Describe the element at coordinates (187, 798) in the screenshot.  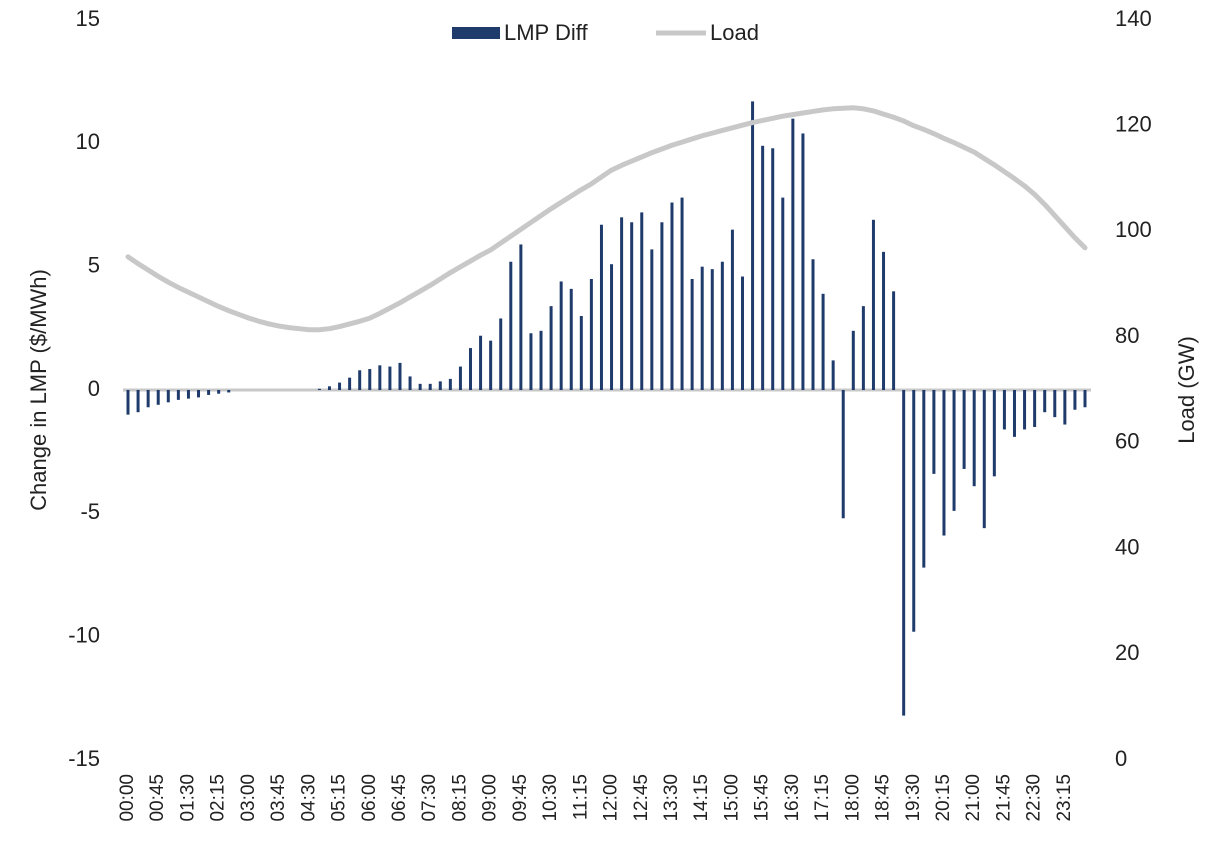
I see `x-tick-label: 01:30` at that location.